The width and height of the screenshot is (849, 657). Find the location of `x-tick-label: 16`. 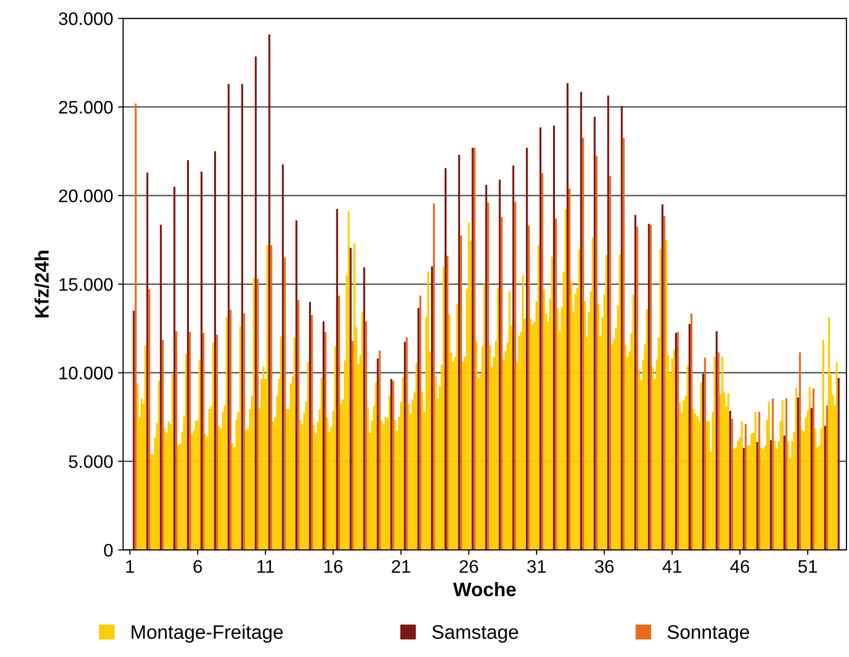

x-tick-label: 16 is located at coordinates (333, 566).